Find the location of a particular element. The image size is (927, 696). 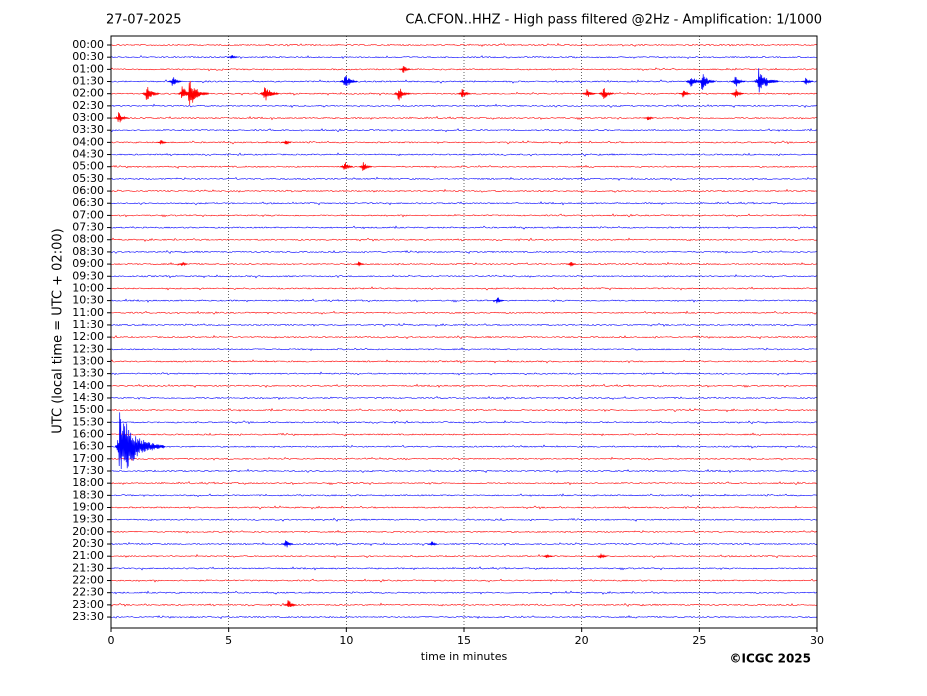

y-tick-label: 23:30 is located at coordinates (88, 616).